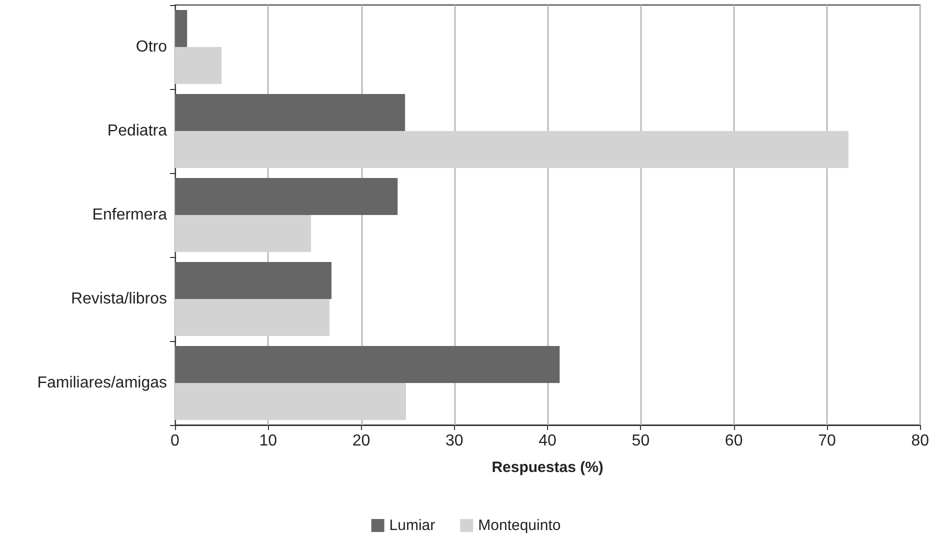 This screenshot has height=540, width=932. Describe the element at coordinates (519, 525) in the screenshot. I see `legend-label: Montequinto` at that location.